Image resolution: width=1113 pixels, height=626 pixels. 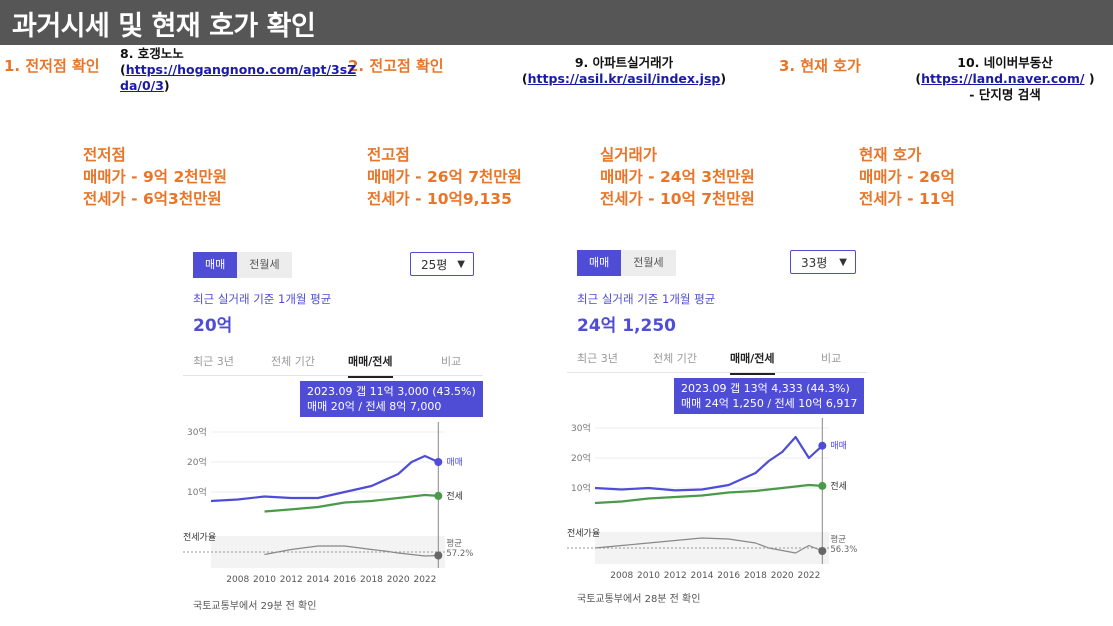 I want to click on y-tick-label: 10억, so click(x=581, y=488).